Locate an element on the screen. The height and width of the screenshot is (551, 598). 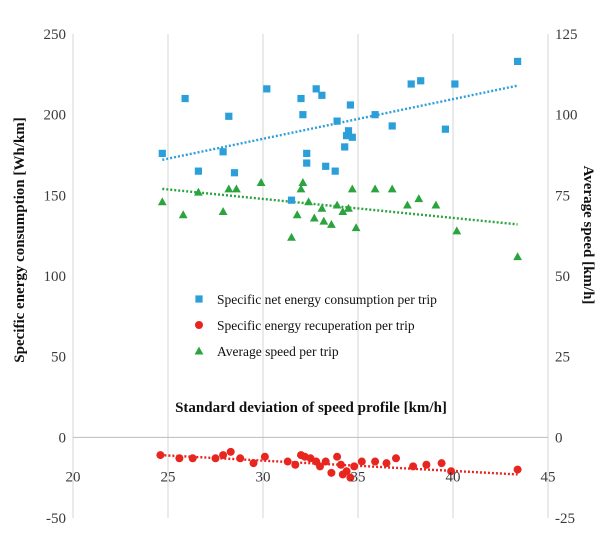
y-left-tick-label: -50 is located at coordinates (56, 519).